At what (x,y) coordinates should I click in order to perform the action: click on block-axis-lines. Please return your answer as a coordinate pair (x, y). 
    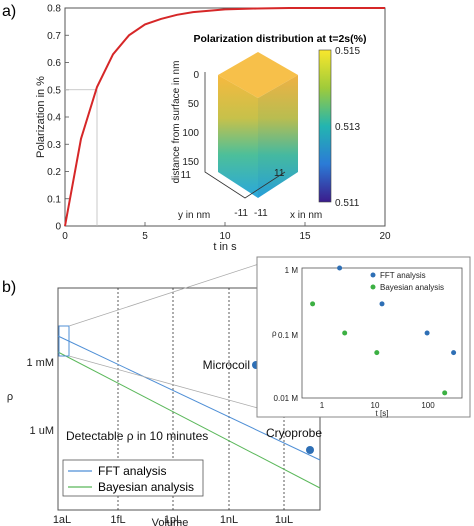
    Looking at the image, I should click on (245, 135).